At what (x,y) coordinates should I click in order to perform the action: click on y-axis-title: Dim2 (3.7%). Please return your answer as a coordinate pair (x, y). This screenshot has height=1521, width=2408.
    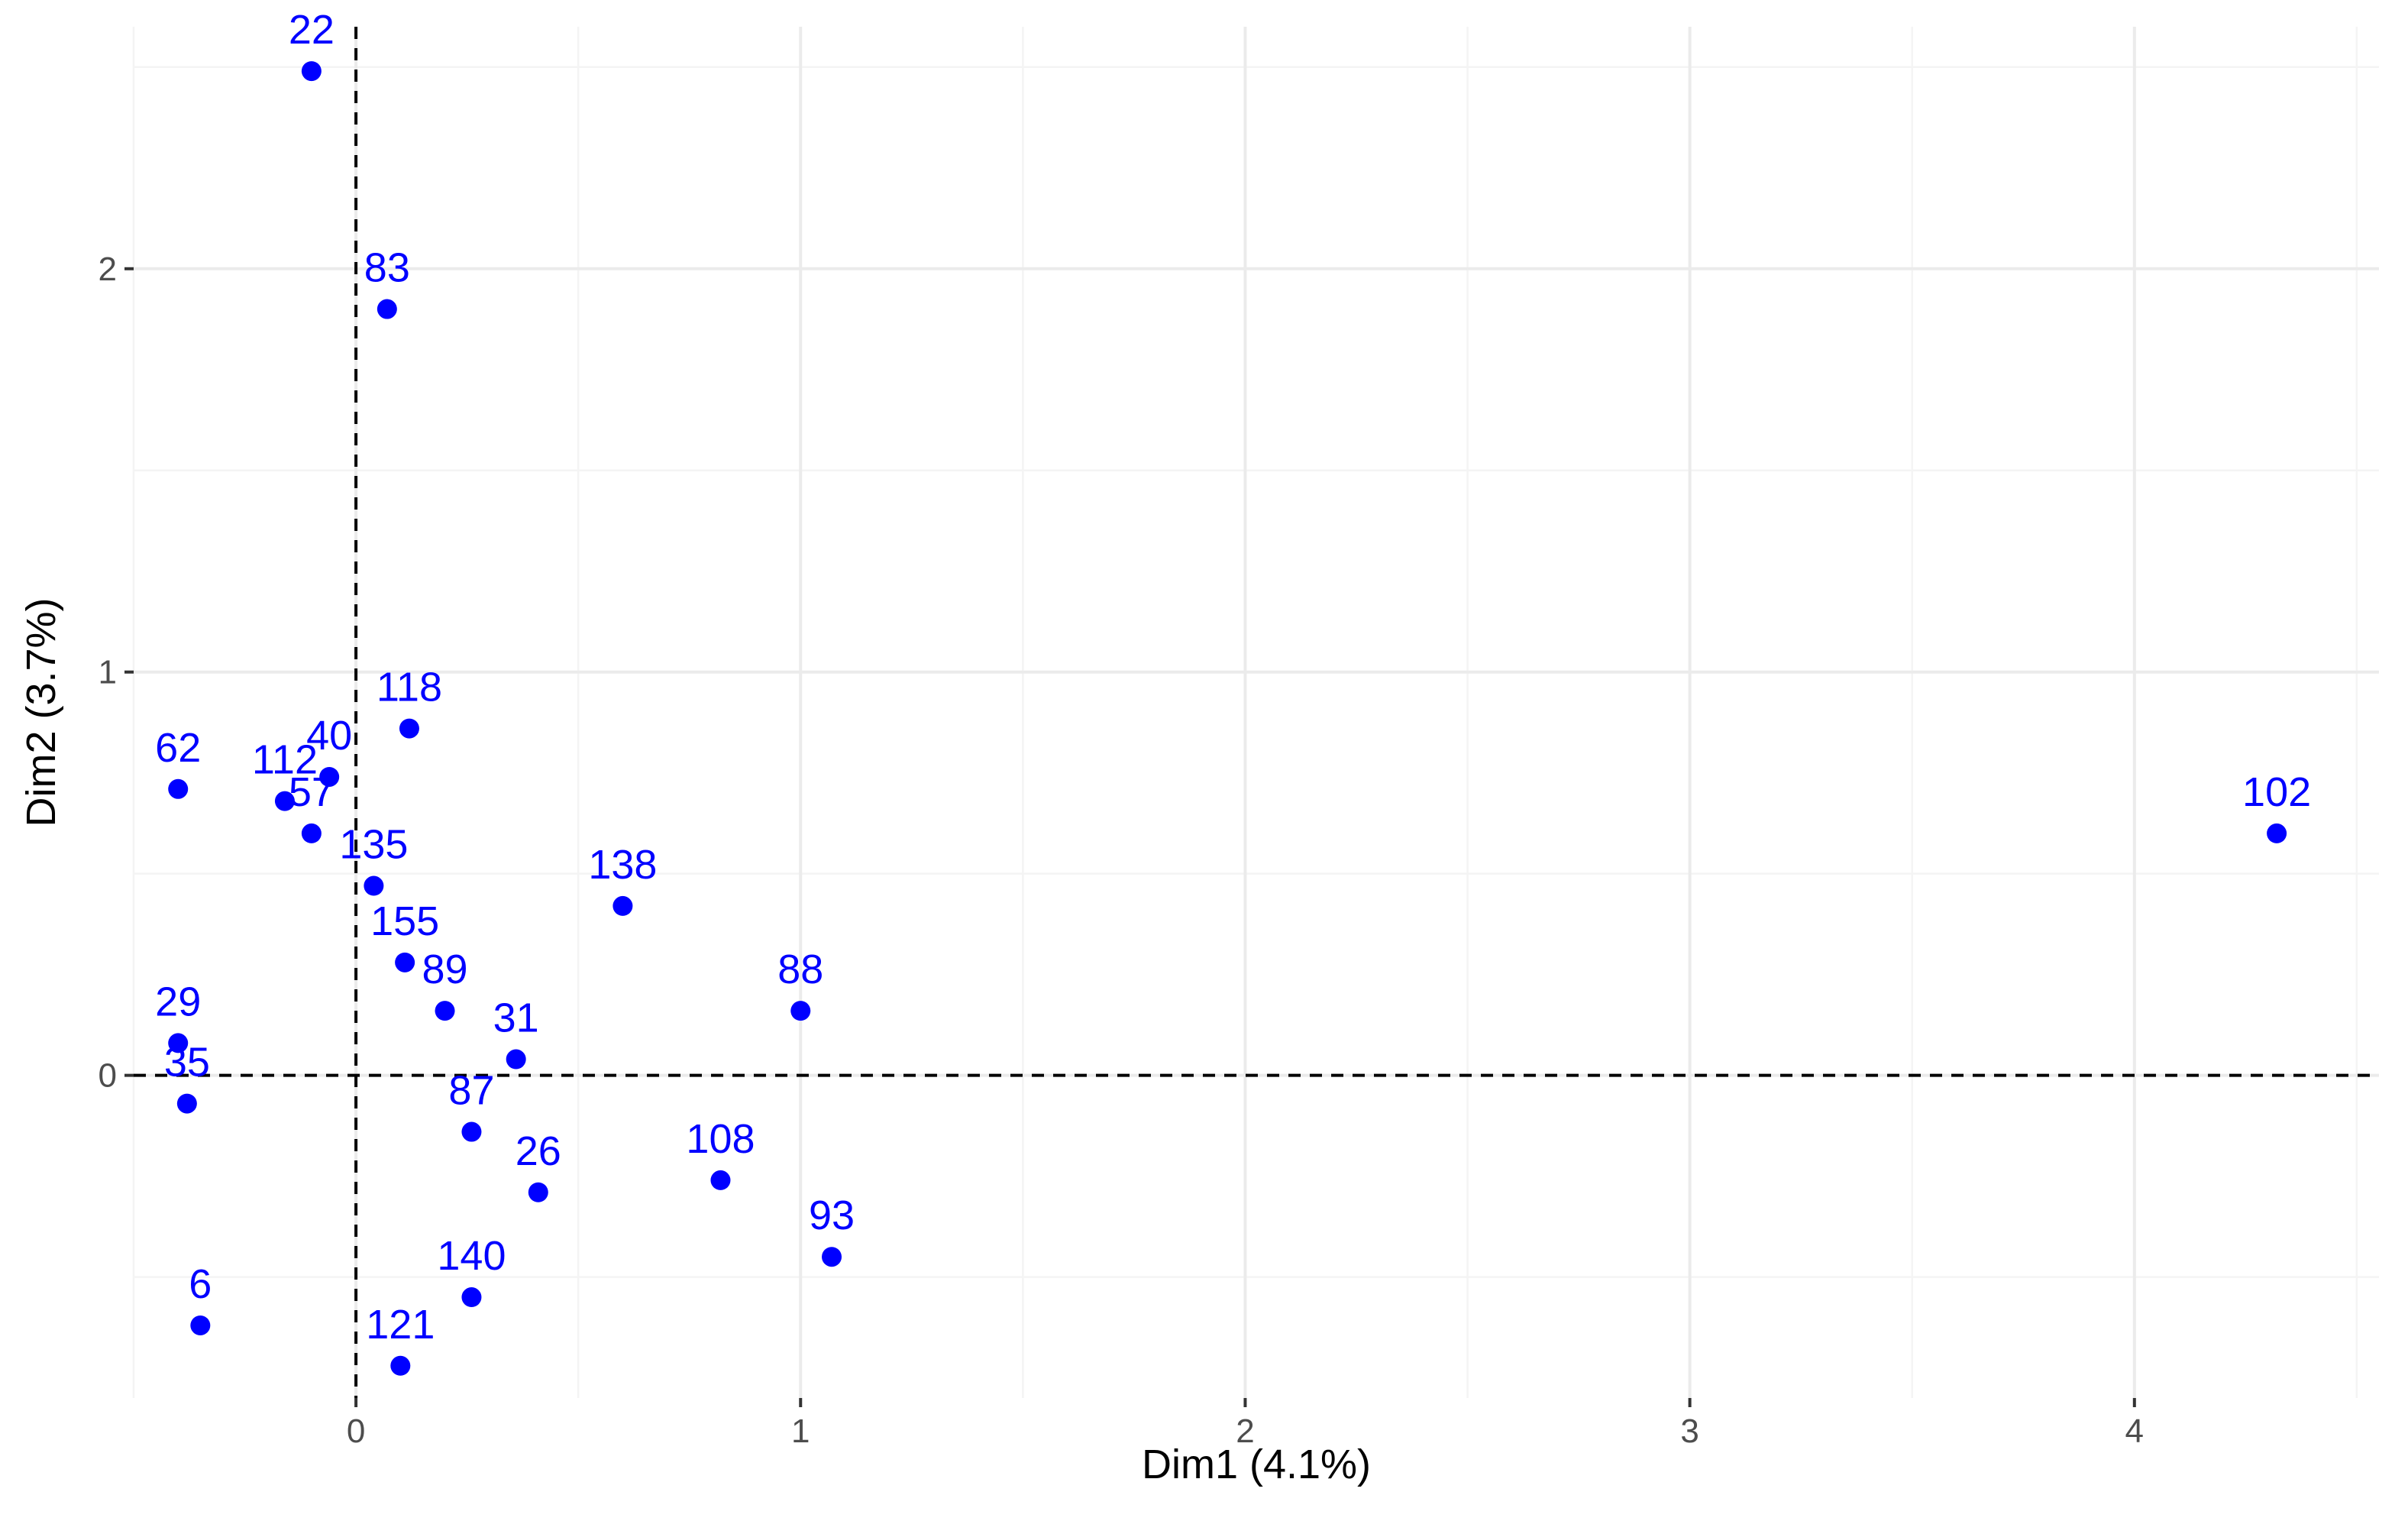
    Looking at the image, I should click on (41, 712).